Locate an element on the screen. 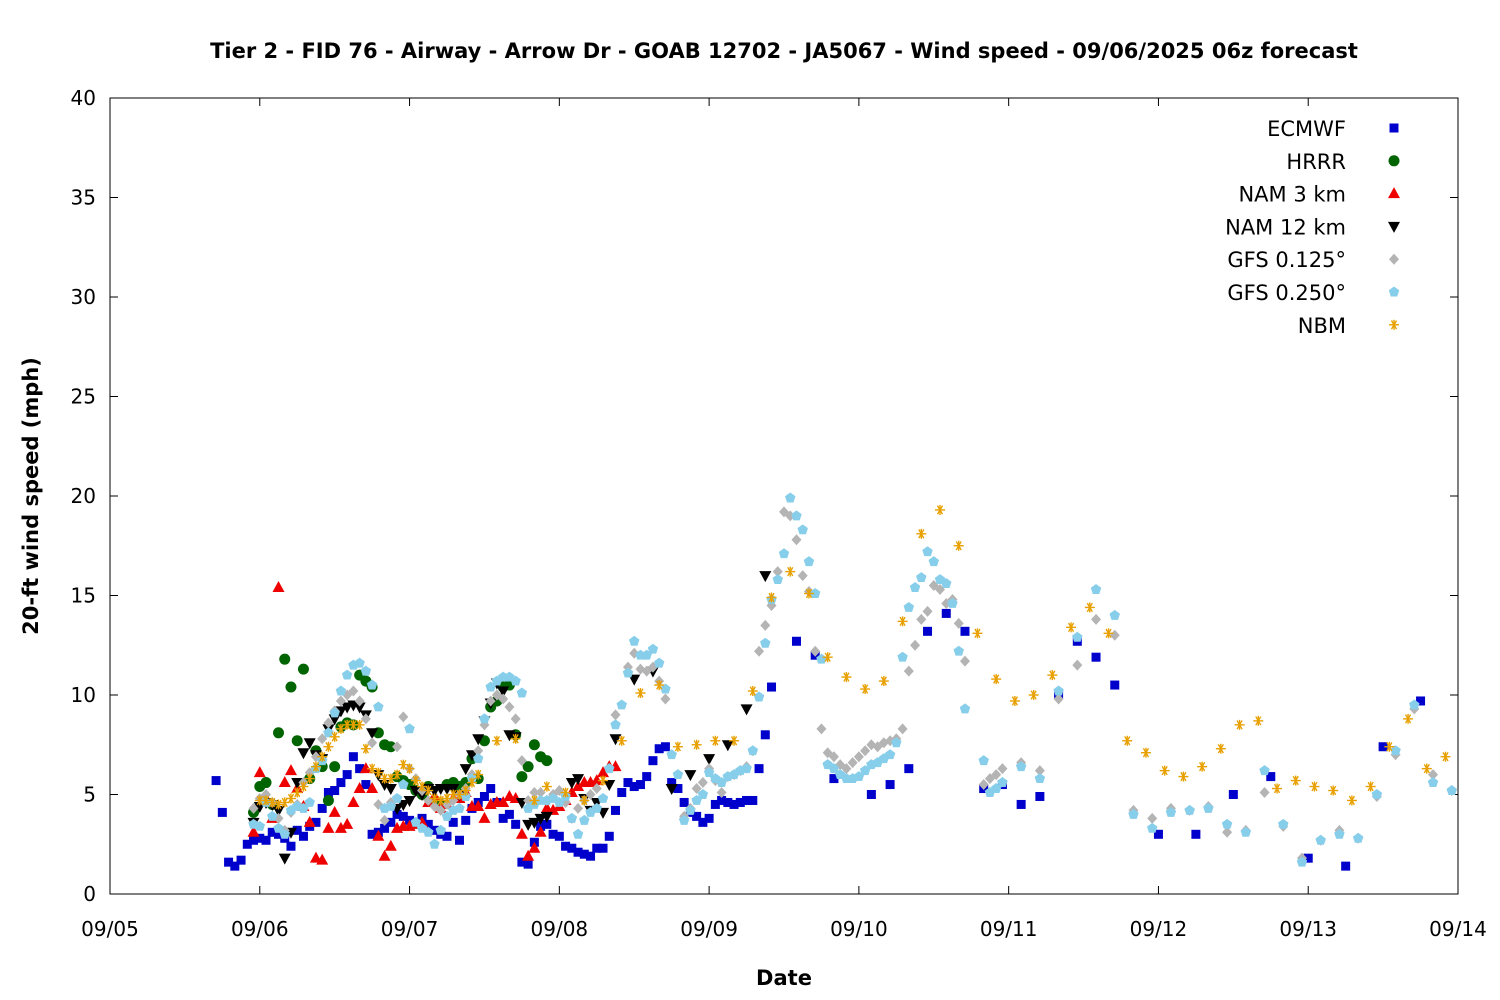 This screenshot has height=1000, width=1500. x-tick-label: 09/10 is located at coordinates (859, 929).